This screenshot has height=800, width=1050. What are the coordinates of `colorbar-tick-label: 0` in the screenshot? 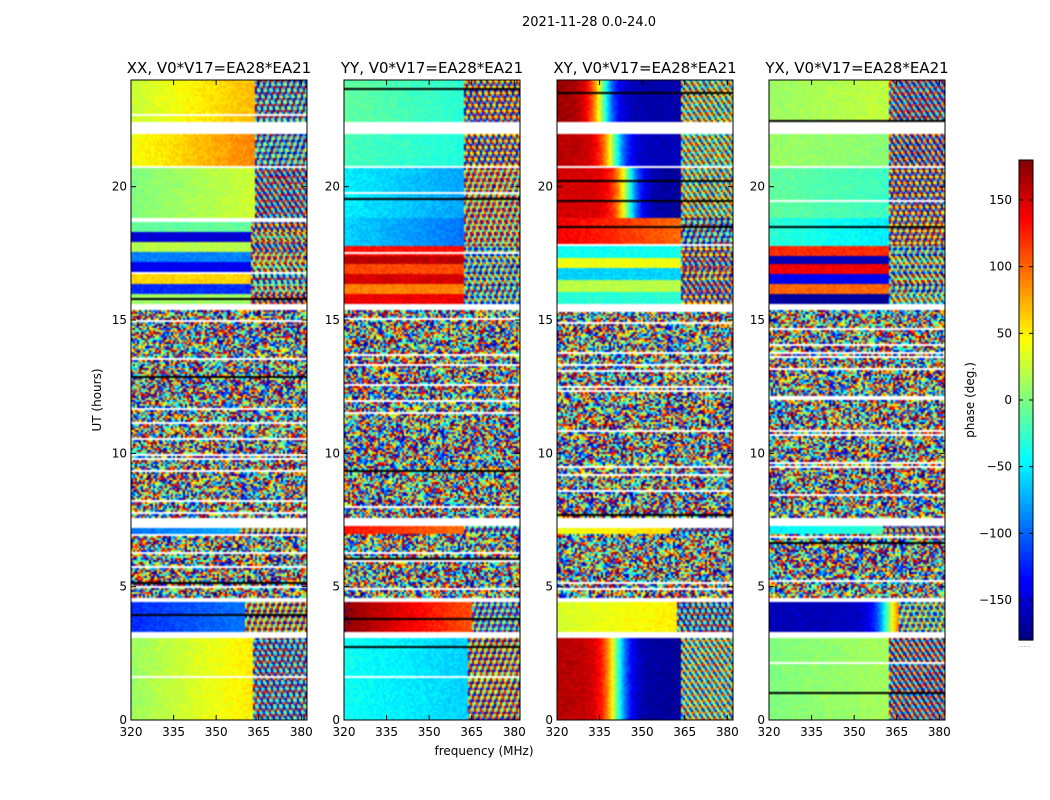 It's located at (1008, 400).